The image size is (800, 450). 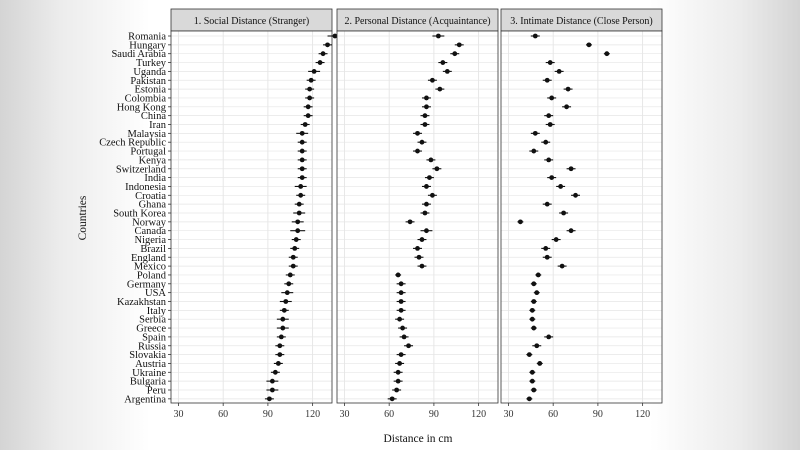 I want to click on country-label: Germany, so click(x=147, y=284).